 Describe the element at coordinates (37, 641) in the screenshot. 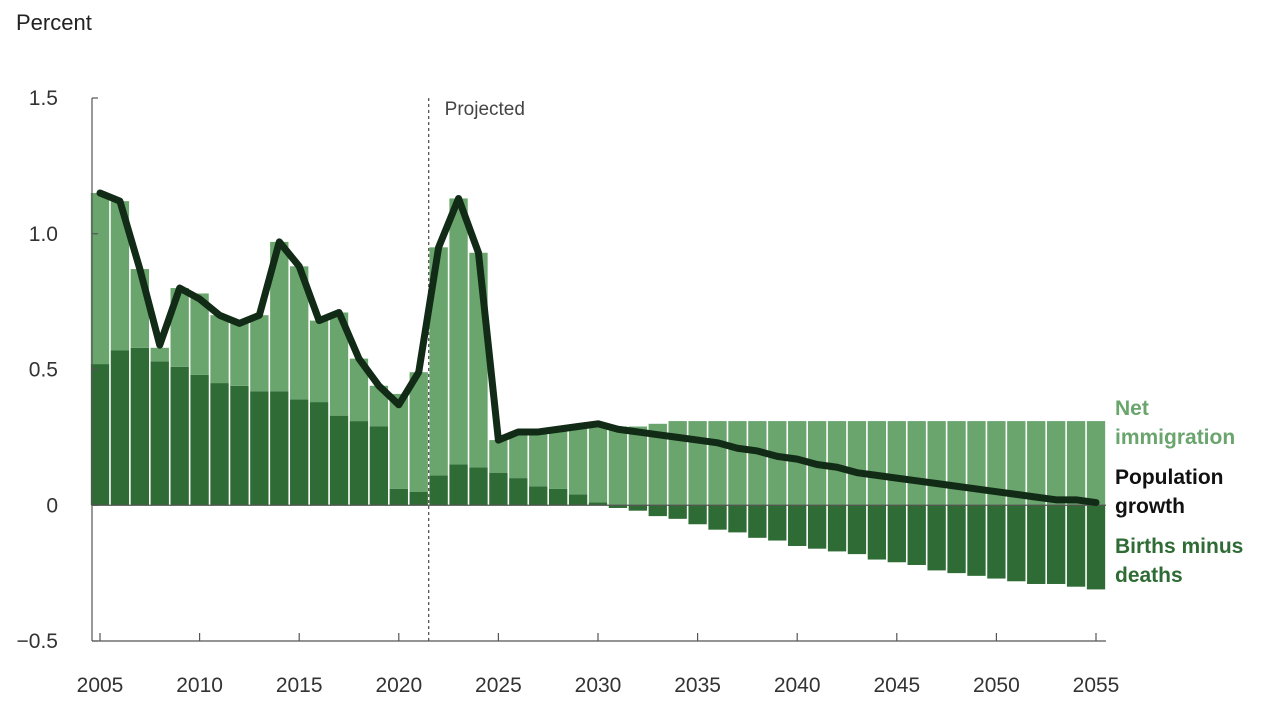

I see `y-tick-label: −0.5` at that location.